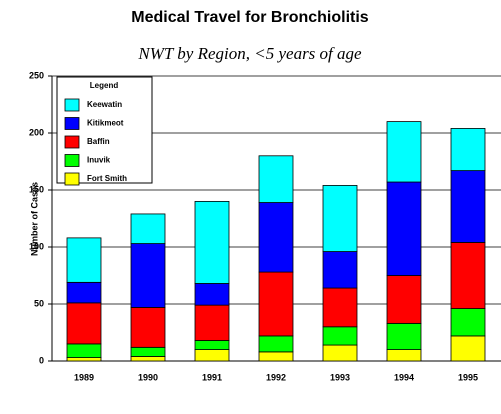  I want to click on x-tick-label: 1995, so click(468, 377).